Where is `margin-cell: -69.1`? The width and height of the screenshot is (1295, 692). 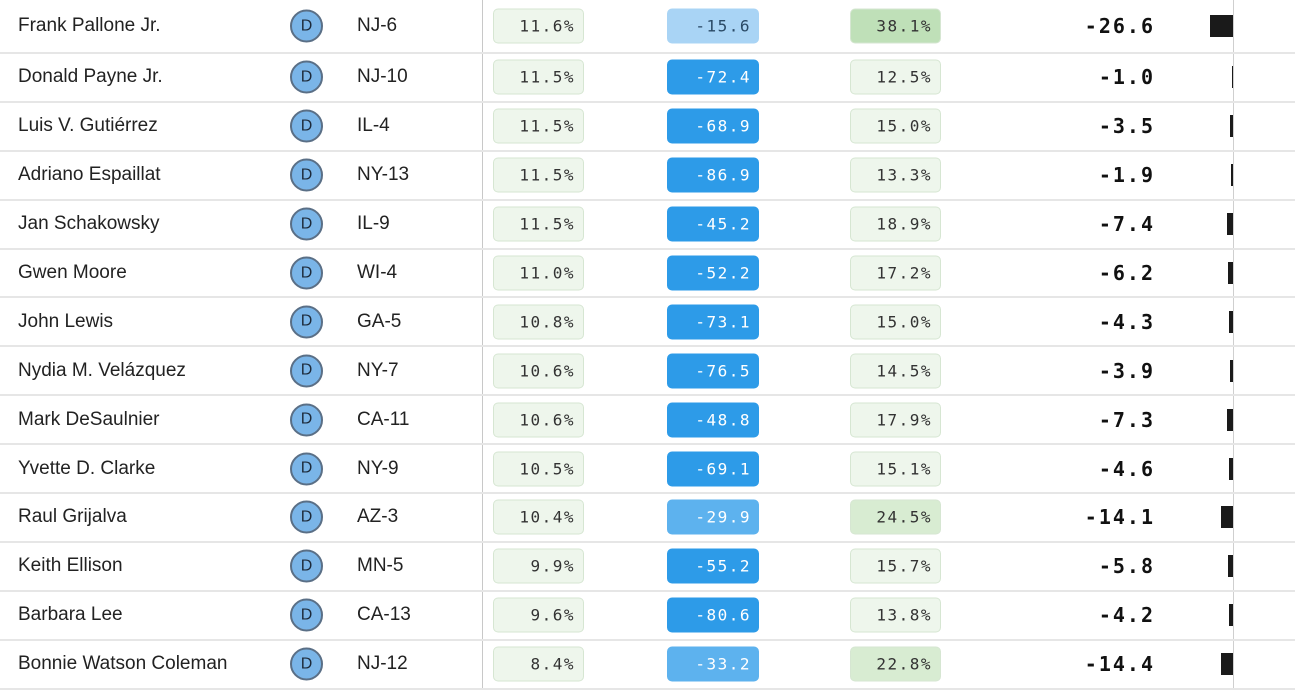
margin-cell: -69.1 is located at coordinates (713, 469).